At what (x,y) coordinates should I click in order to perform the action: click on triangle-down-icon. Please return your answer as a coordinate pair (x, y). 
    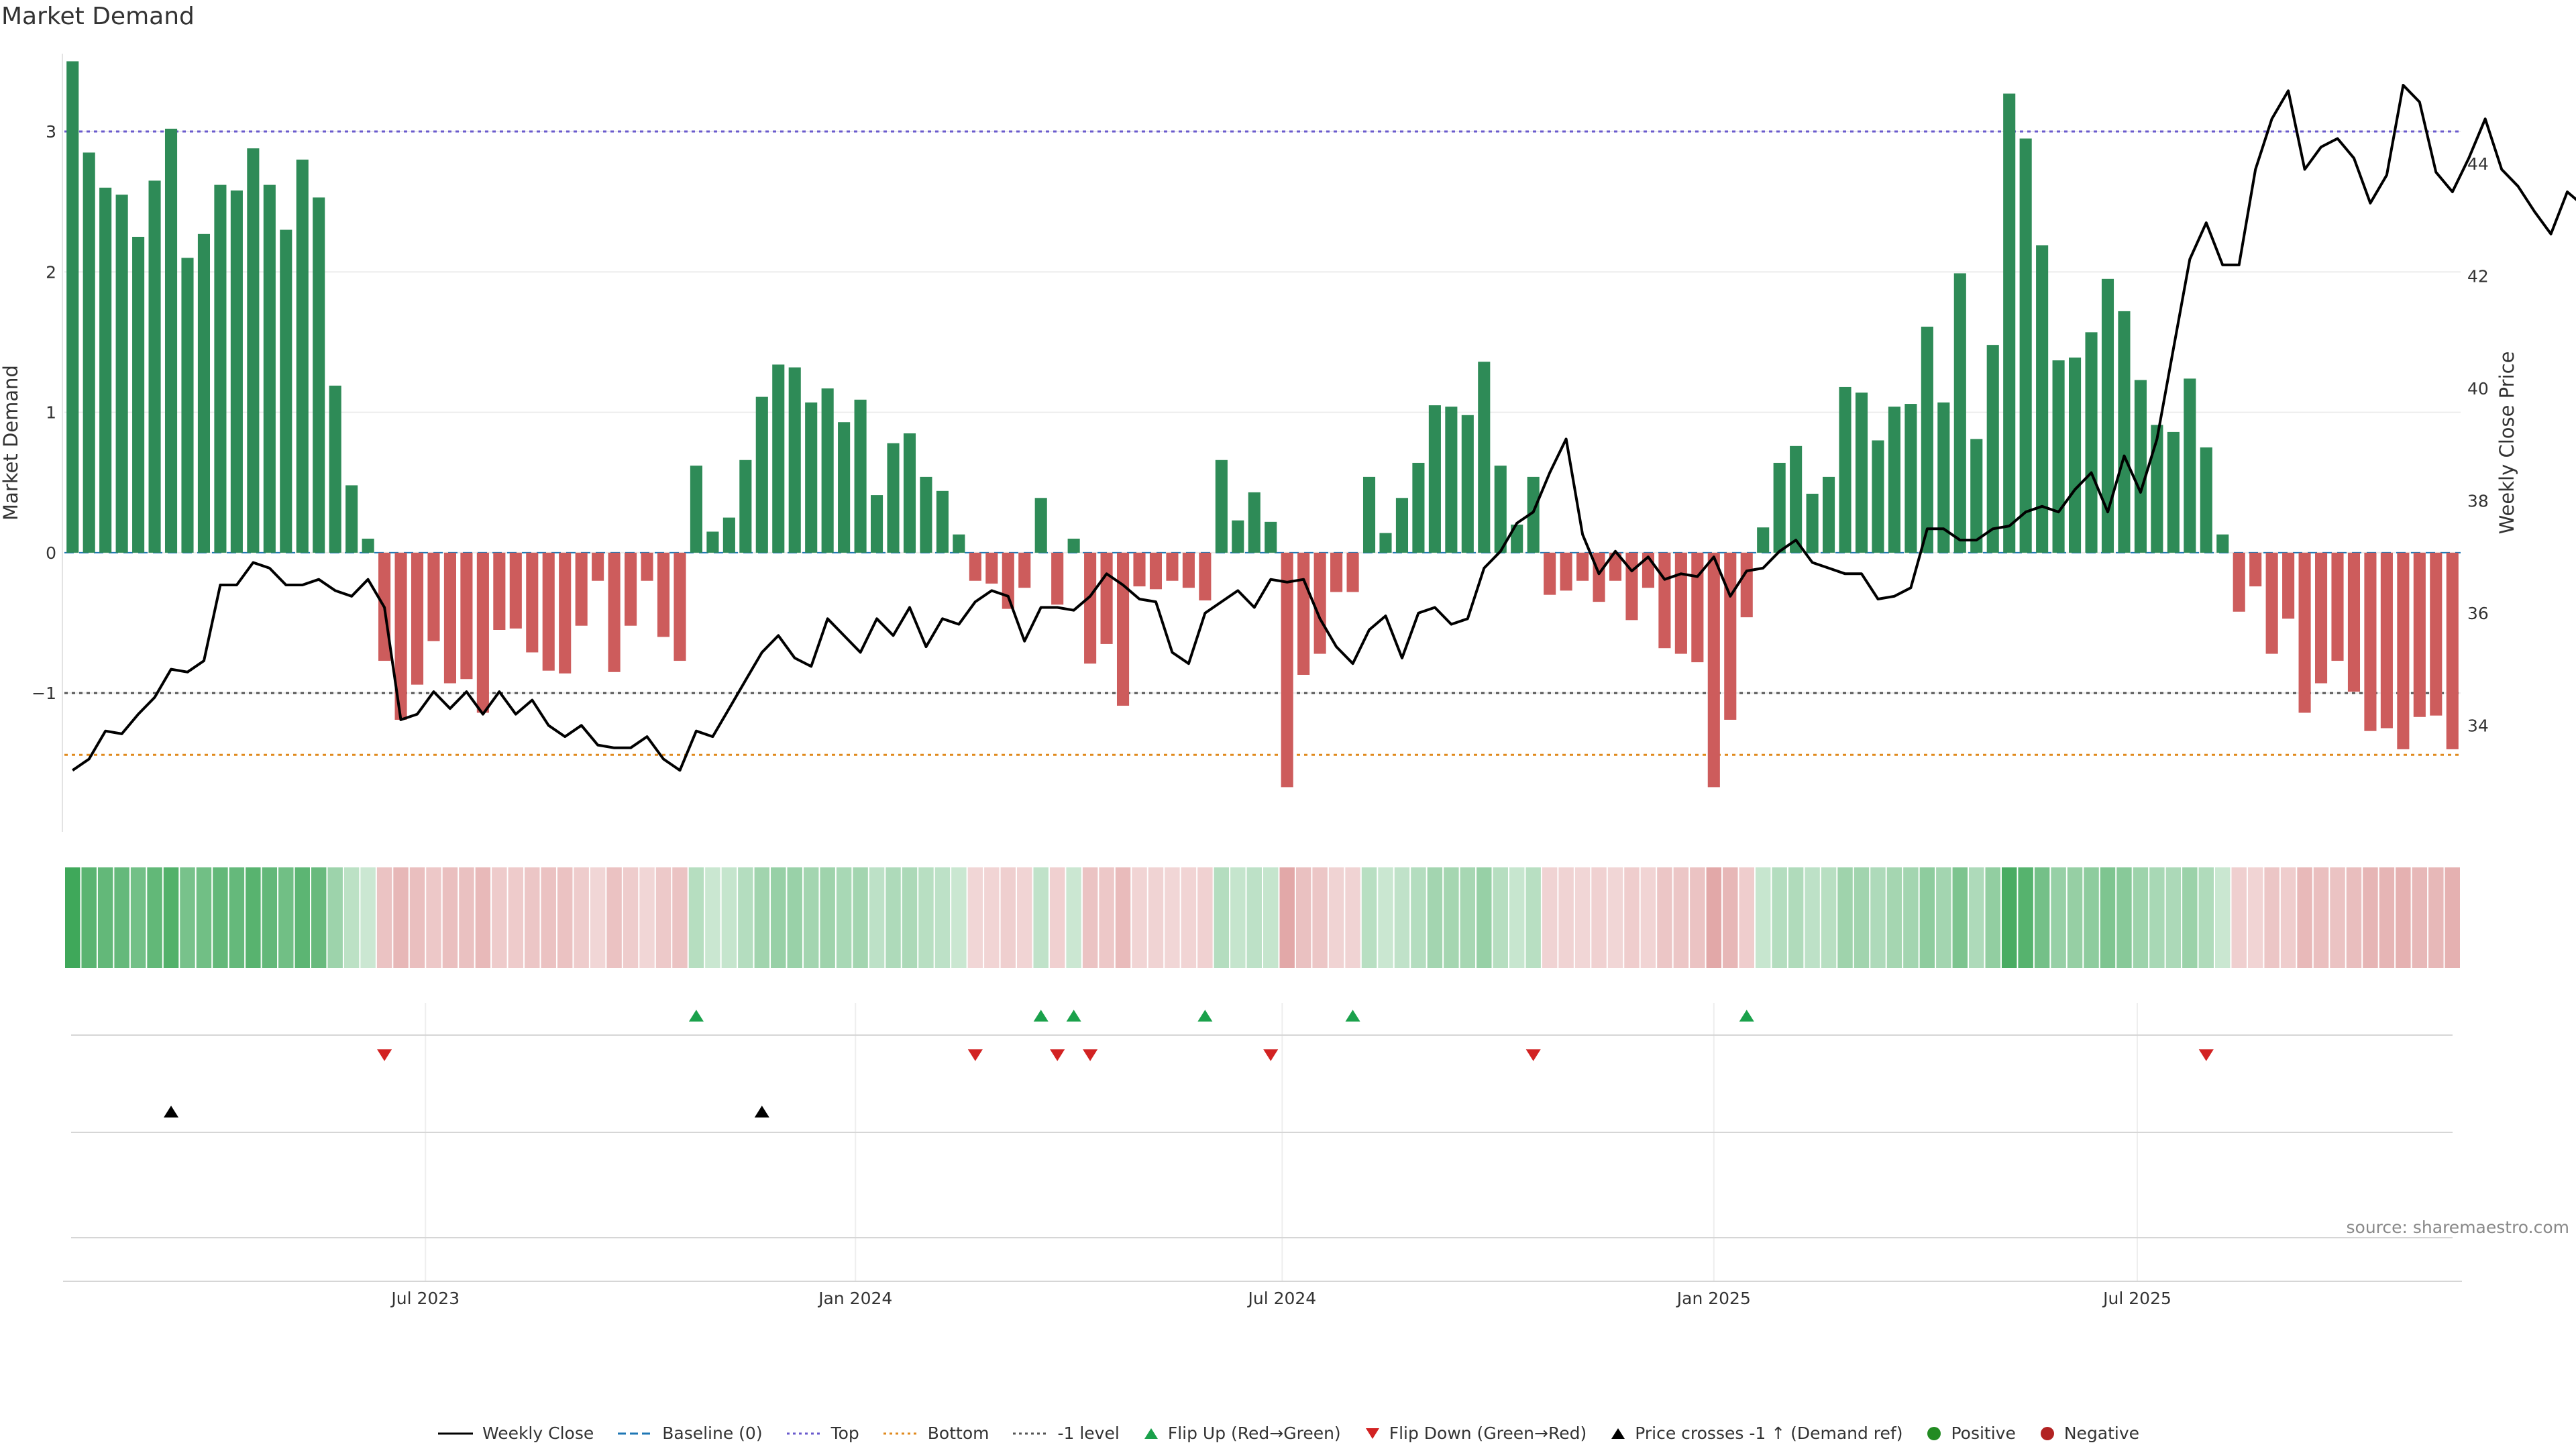
    Looking at the image, I should click on (1372, 1433).